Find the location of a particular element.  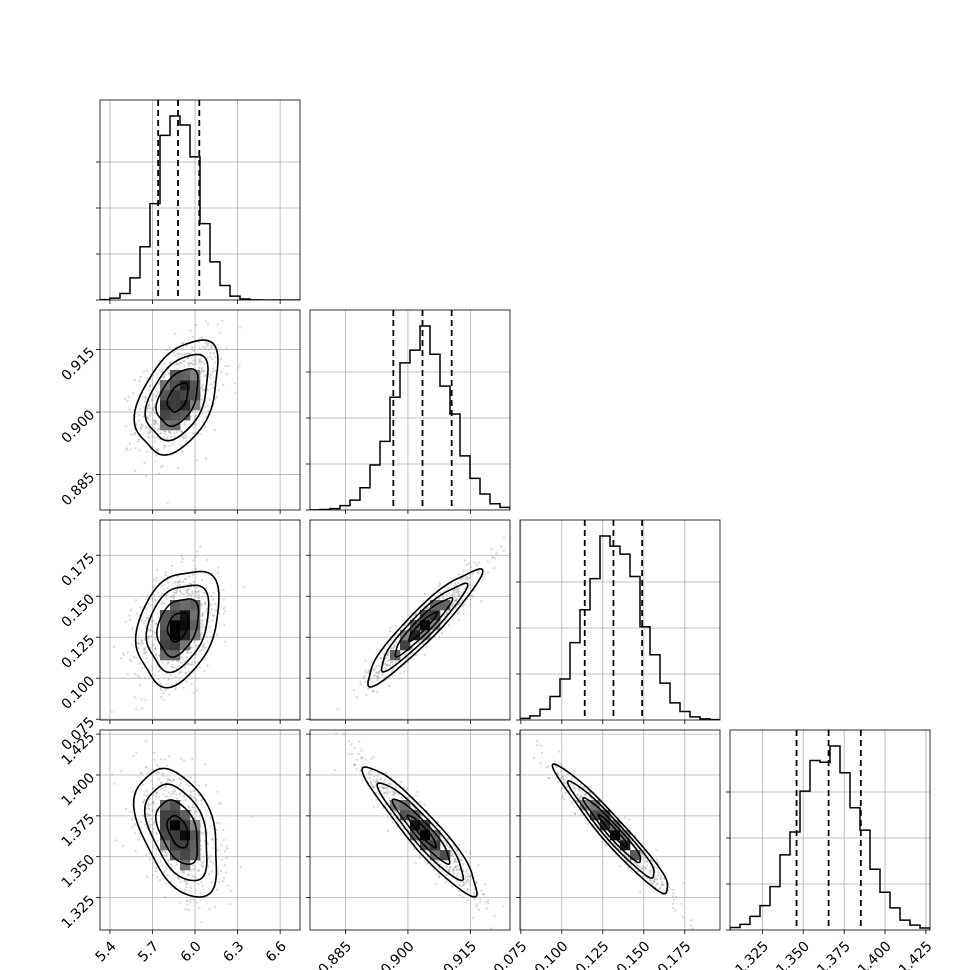

contour-0.5sigma is located at coordinates (612, 830).